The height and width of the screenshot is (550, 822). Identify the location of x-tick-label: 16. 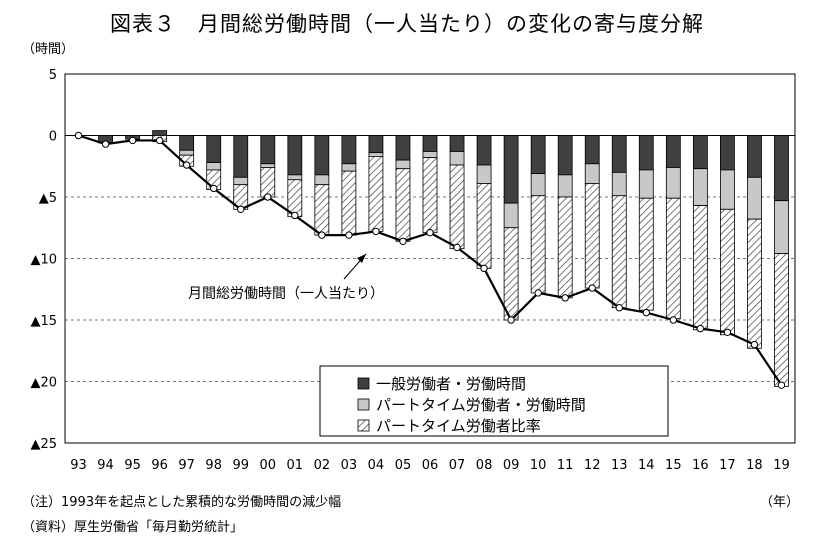
(700, 465).